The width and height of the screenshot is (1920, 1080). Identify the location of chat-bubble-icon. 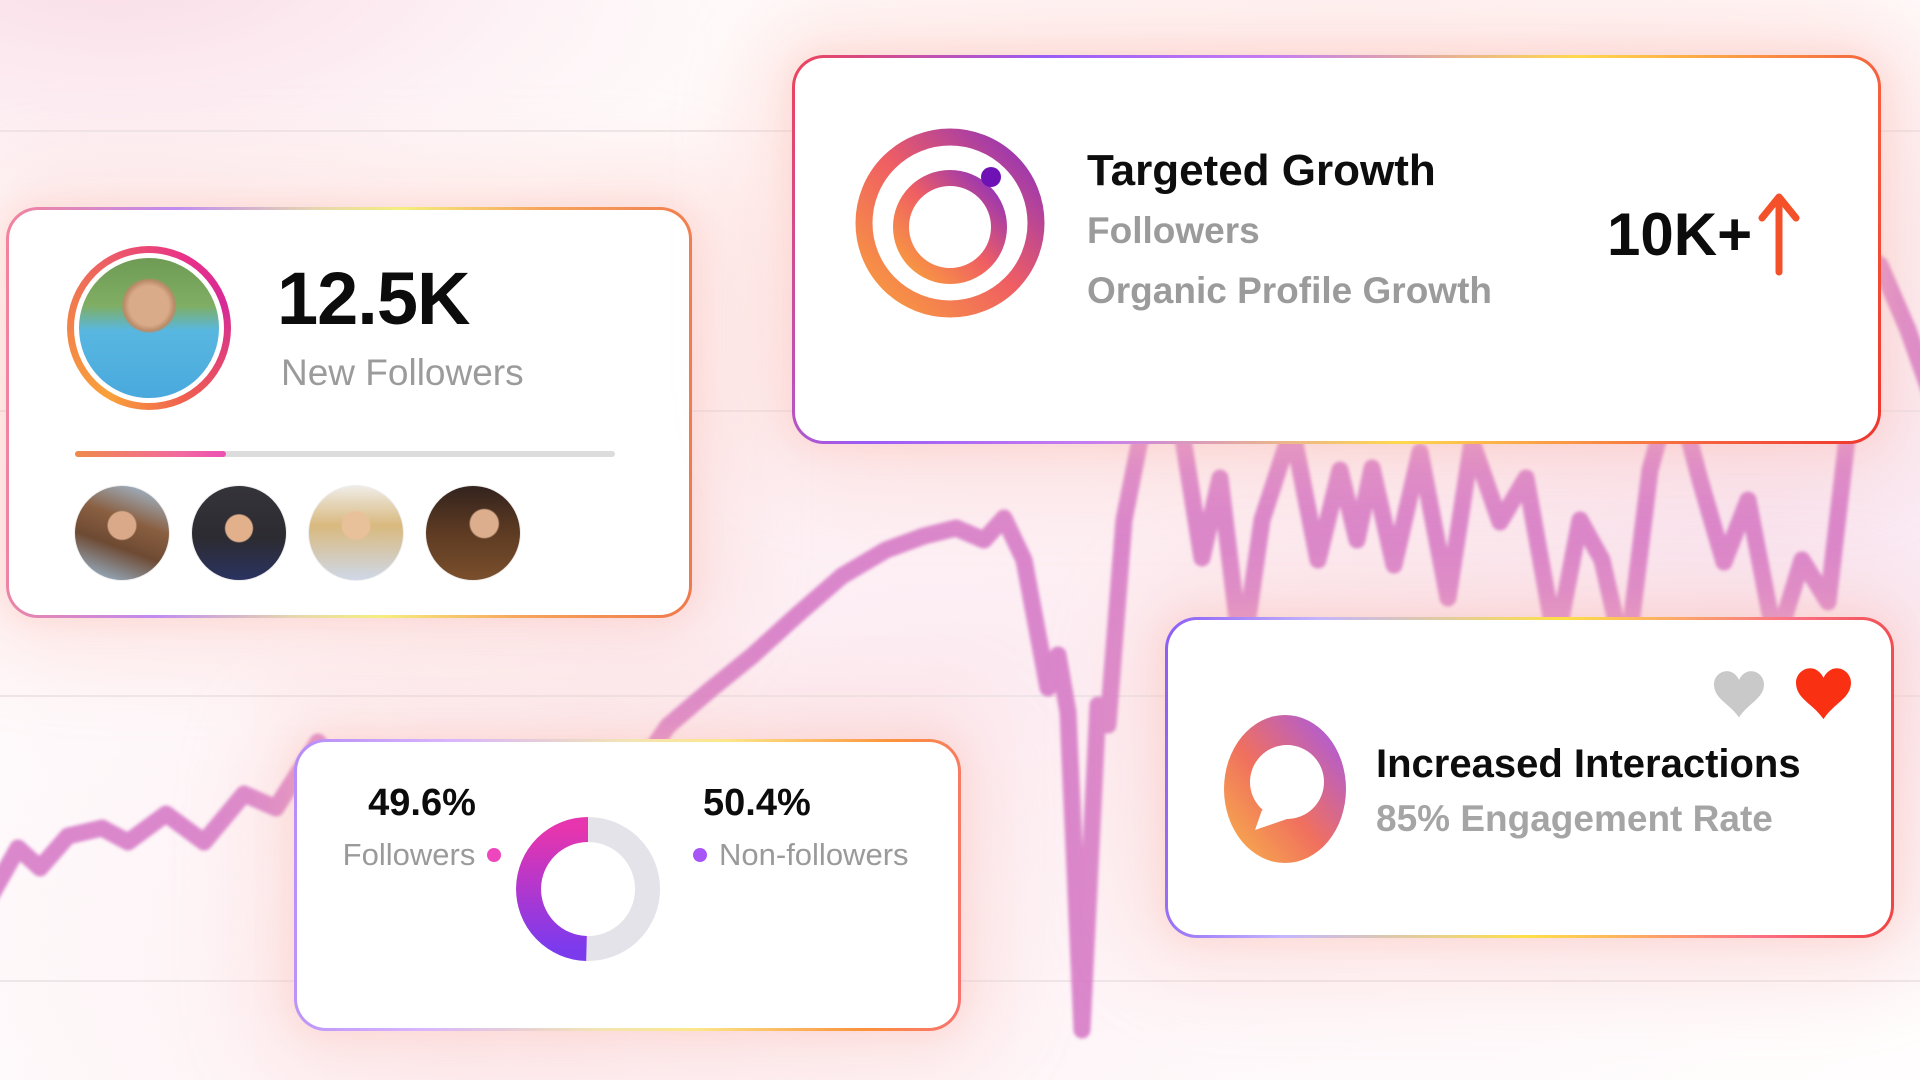
(1285, 789).